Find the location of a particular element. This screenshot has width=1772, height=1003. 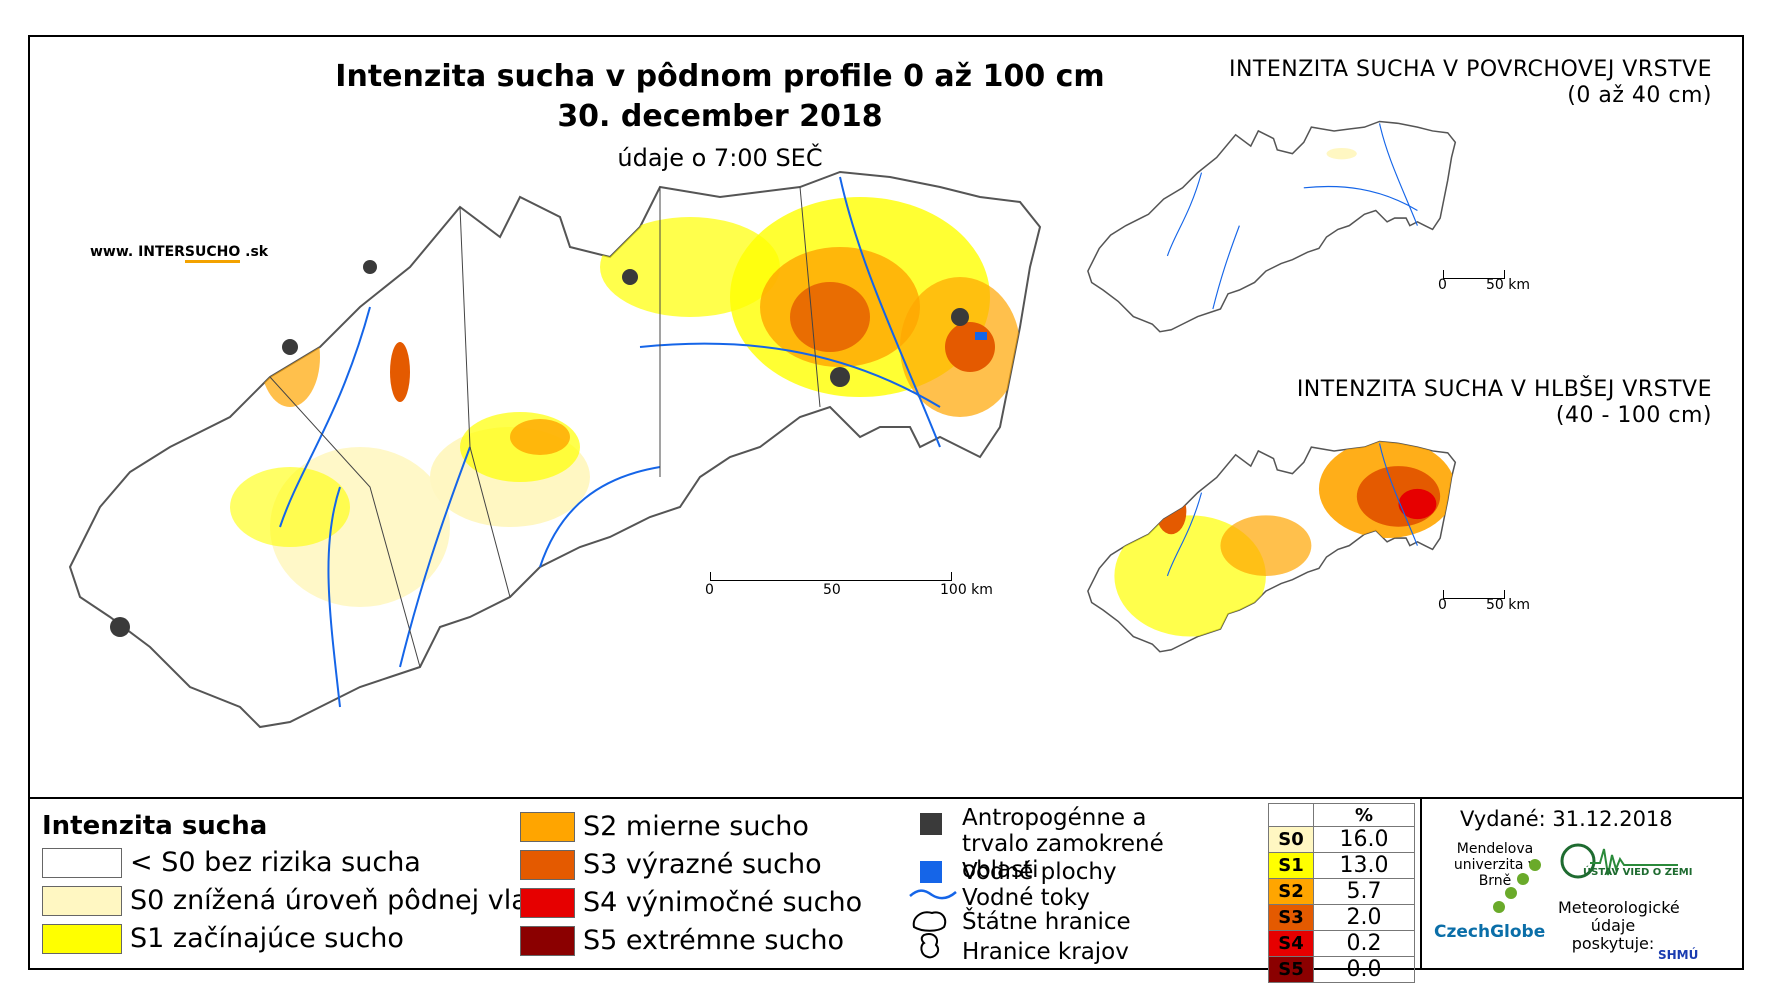

pct-value: 16.0 is located at coordinates (1364, 839).